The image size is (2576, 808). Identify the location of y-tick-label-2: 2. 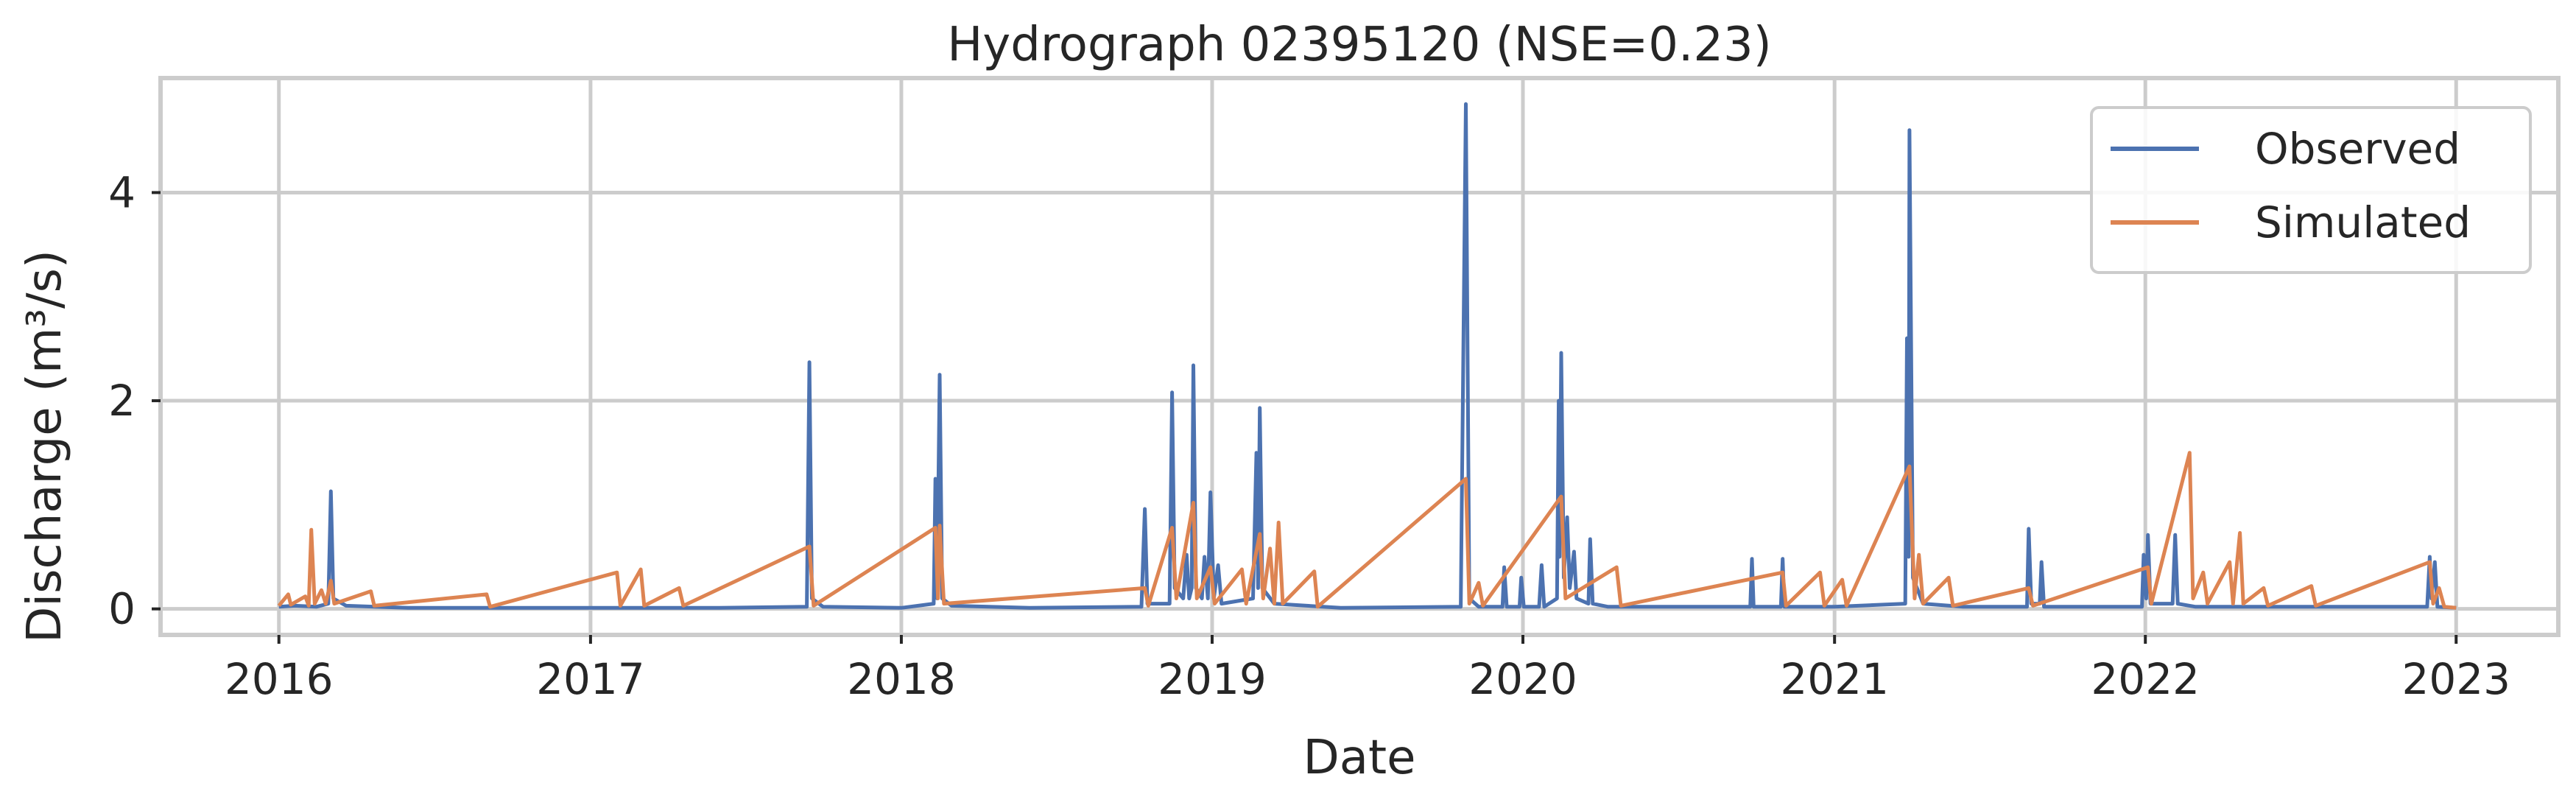
(122, 401).